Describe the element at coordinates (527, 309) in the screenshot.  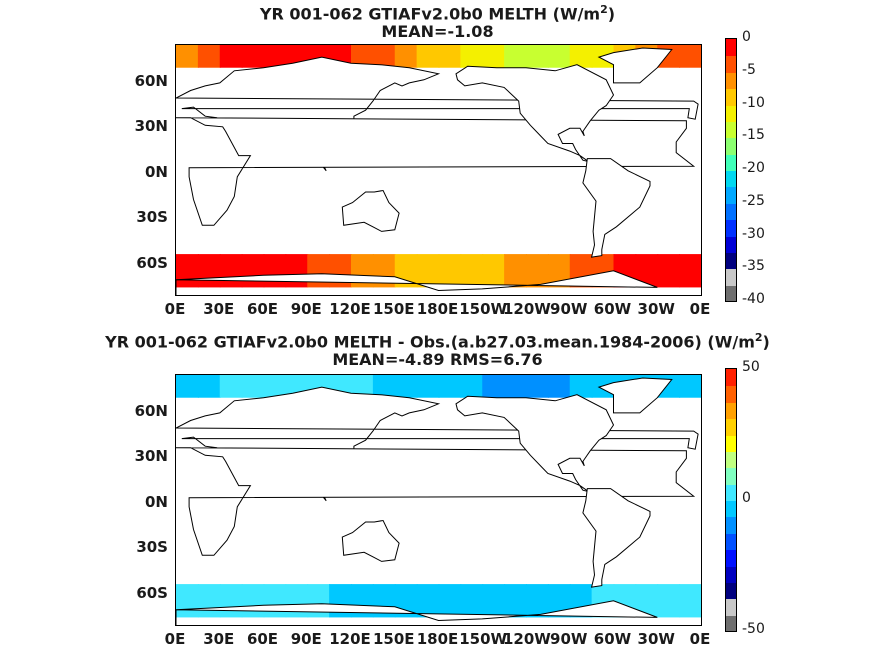
I see `x-tick-label: 120W` at that location.